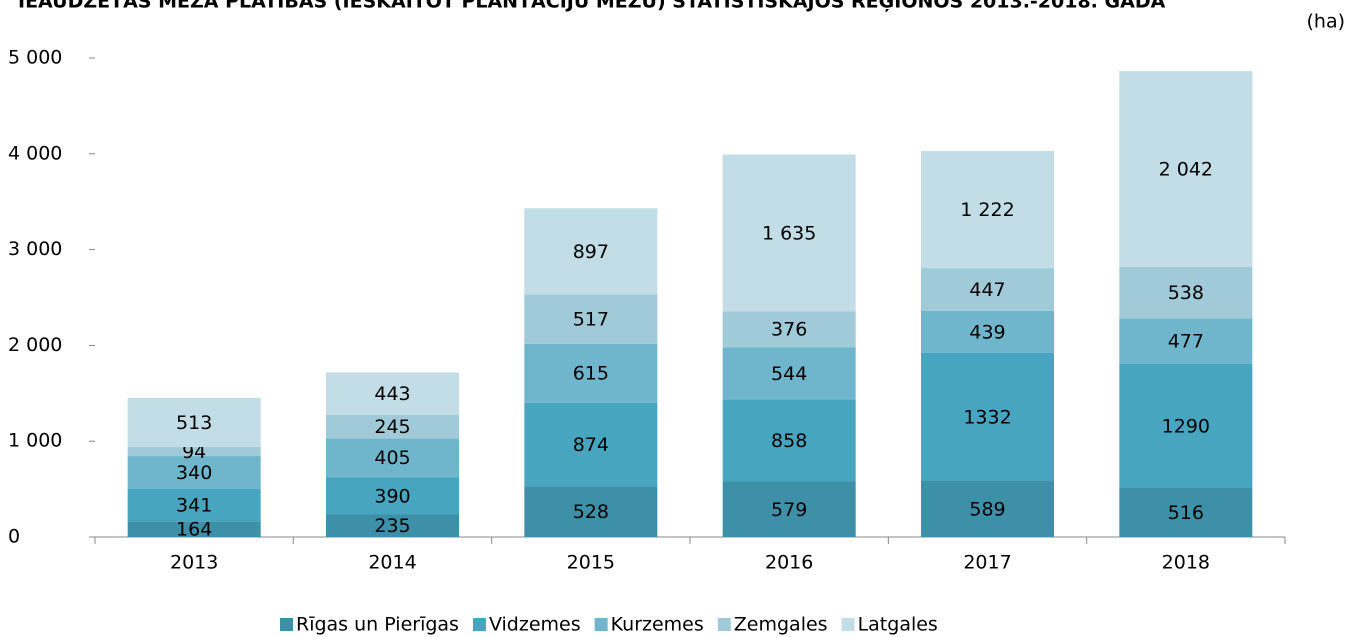  I want to click on data-label: 439, so click(987, 332).